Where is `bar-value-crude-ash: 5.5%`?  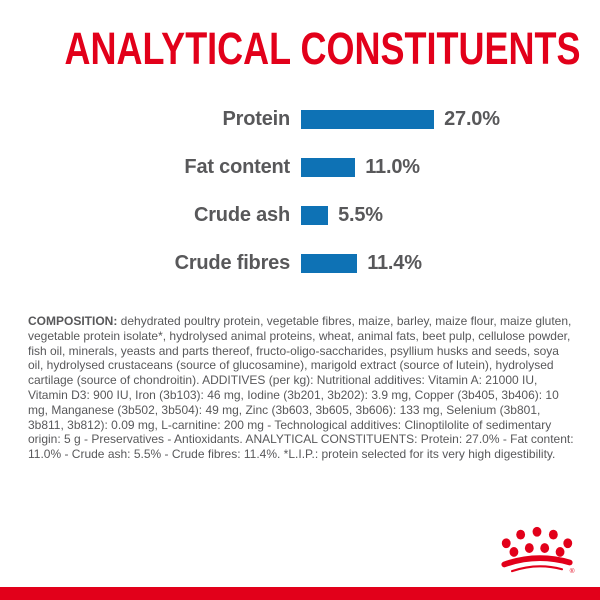 bar-value-crude-ash: 5.5% is located at coordinates (360, 214).